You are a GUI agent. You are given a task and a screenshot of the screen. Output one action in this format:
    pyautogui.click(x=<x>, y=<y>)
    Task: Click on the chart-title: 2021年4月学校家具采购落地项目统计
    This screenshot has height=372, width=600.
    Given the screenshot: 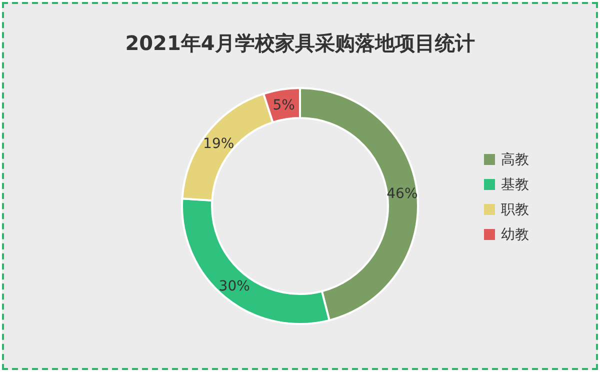 What is the action you would take?
    pyautogui.click(x=300, y=43)
    